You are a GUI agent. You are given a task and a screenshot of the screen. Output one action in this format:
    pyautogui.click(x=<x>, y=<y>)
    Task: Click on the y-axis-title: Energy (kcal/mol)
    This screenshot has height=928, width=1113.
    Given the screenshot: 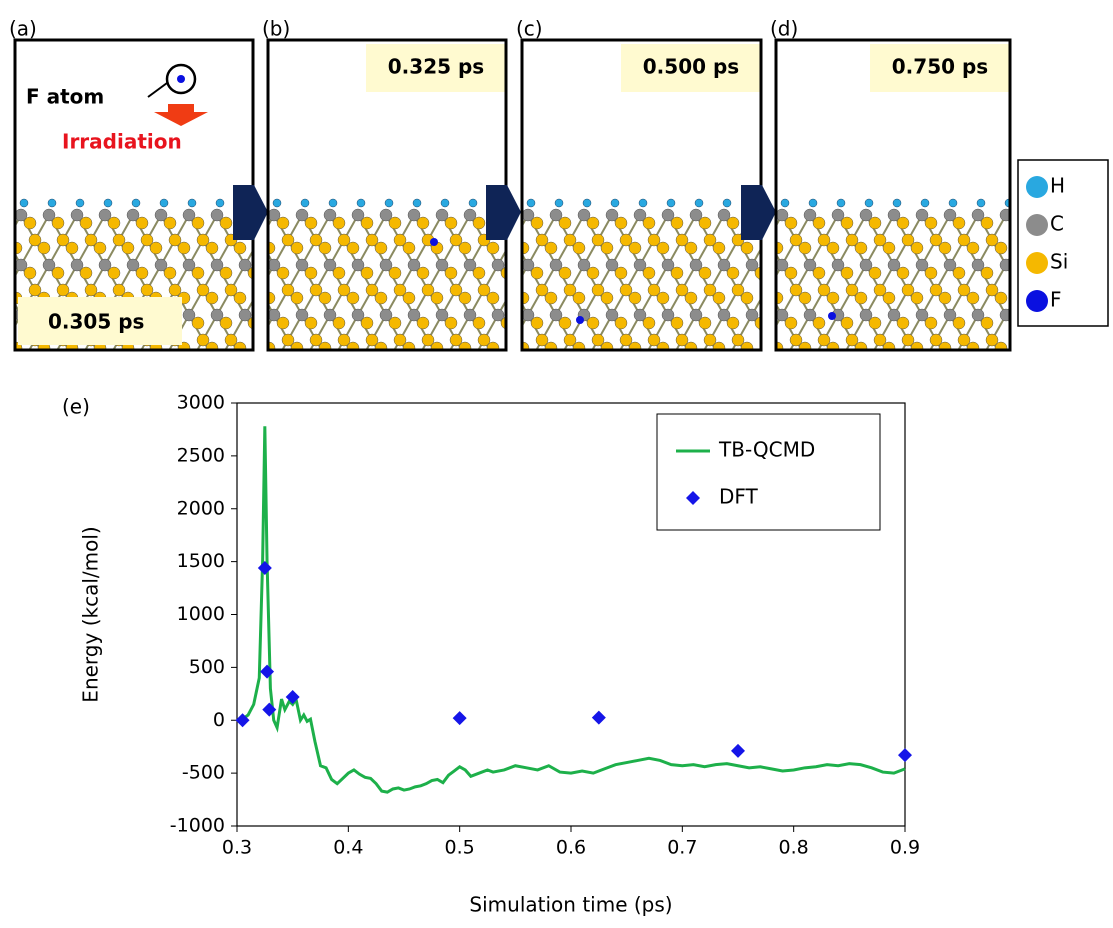 What is the action you would take?
    pyautogui.click(x=91, y=614)
    